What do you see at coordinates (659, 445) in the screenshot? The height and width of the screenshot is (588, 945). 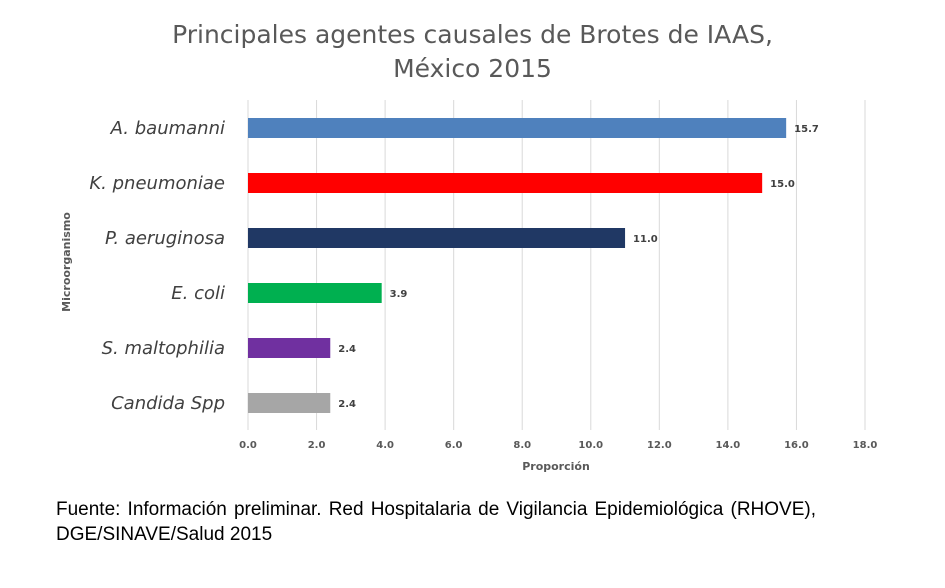 I see `x-tick-label: 12.0` at bounding box center [659, 445].